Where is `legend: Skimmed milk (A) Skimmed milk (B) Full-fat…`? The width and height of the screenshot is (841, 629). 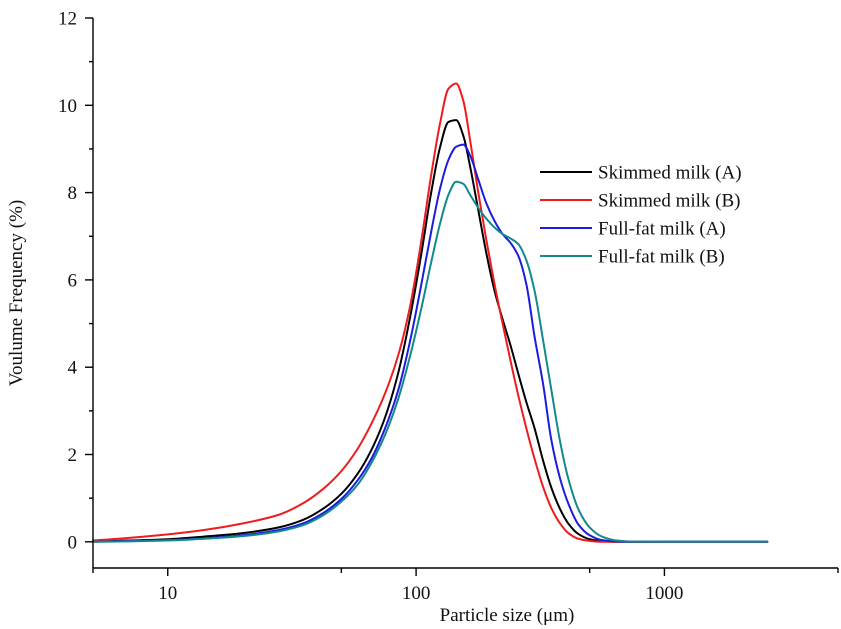
legend: Skimmed milk (A) Skimmed milk (B) Full-fat… is located at coordinates (641, 215).